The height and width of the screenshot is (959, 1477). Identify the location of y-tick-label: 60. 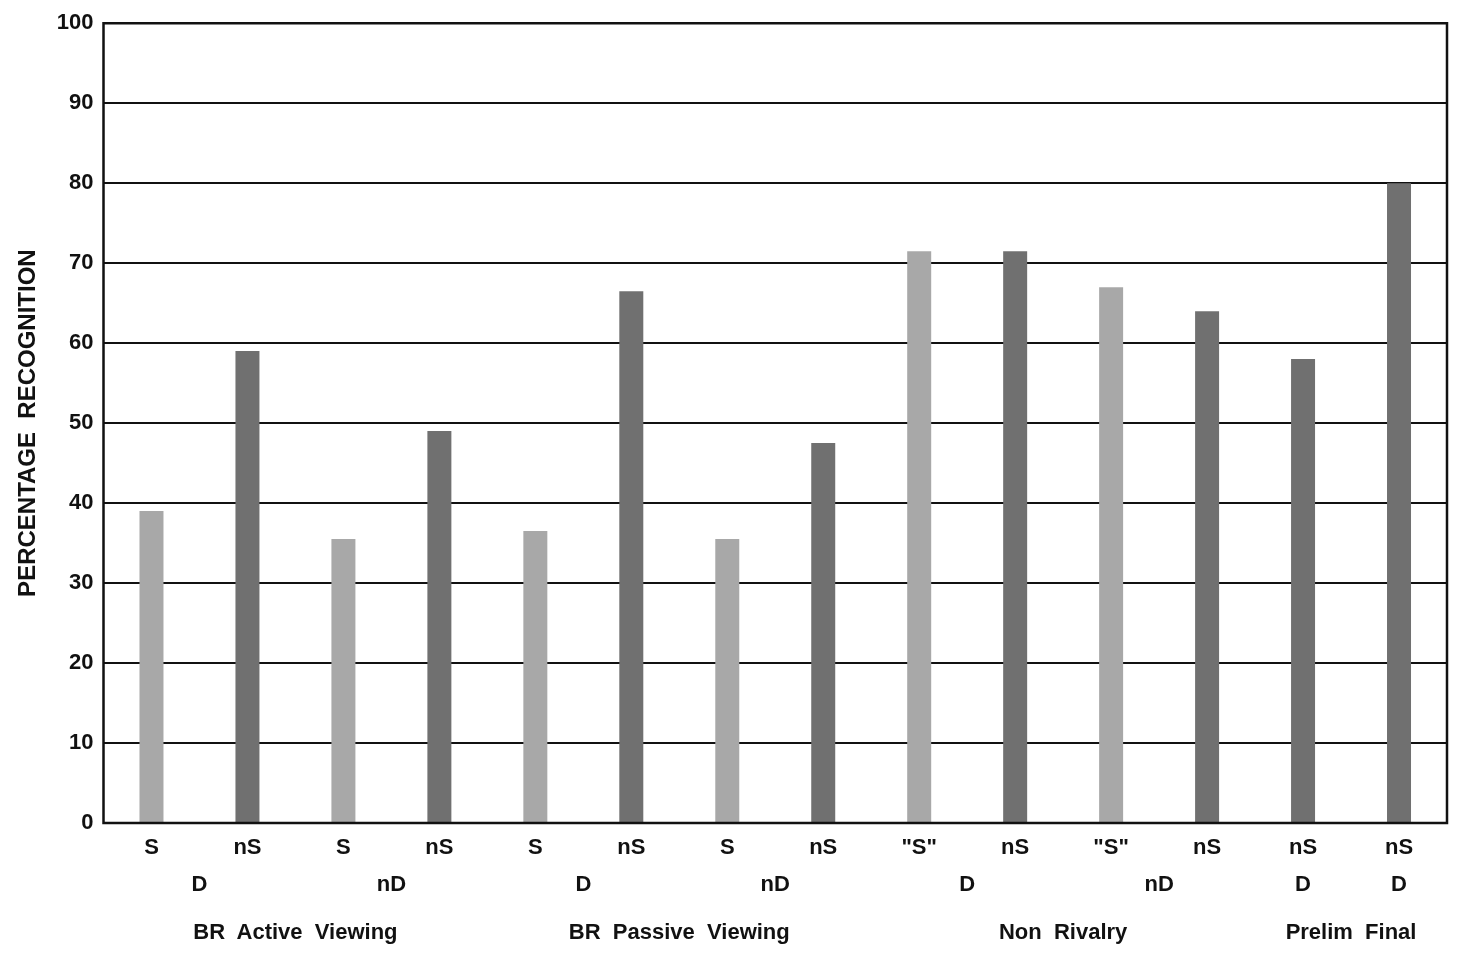
(81, 342).